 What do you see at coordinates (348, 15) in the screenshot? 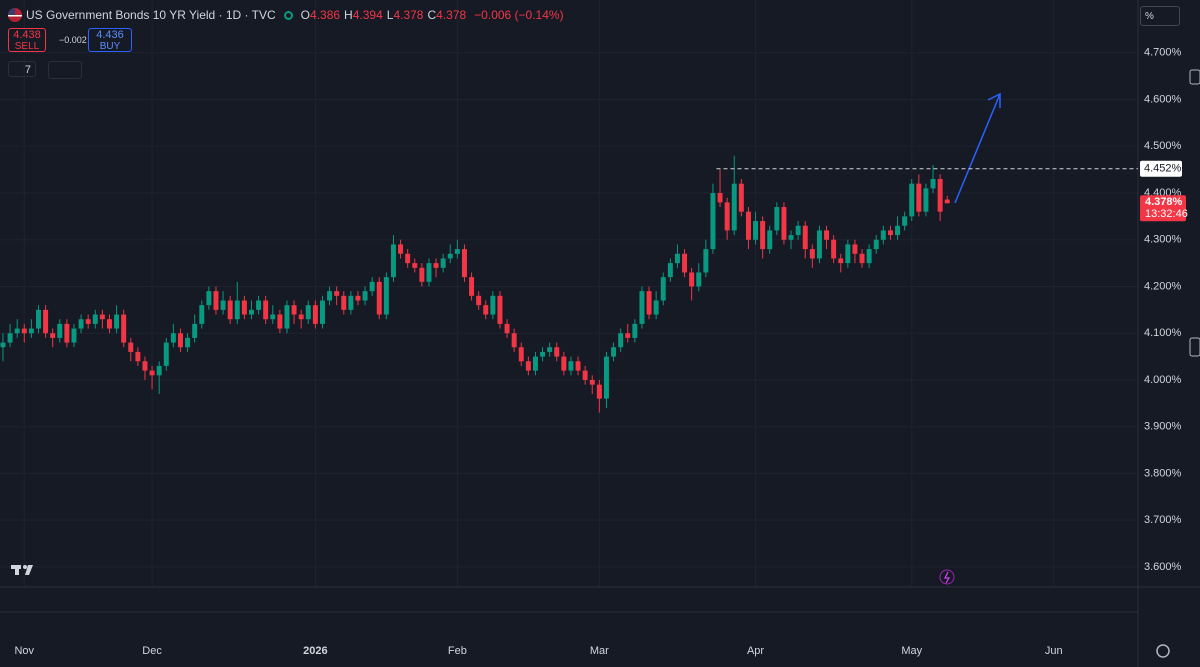
I see `ohlc-label: H` at bounding box center [348, 15].